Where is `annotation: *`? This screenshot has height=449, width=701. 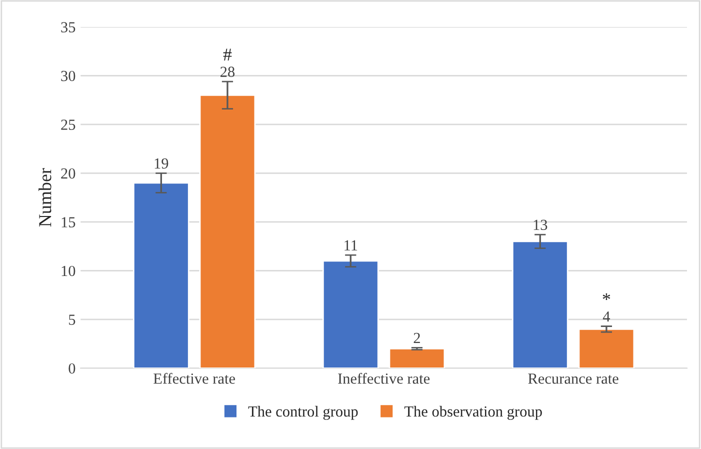
annotation: * is located at coordinates (606, 296).